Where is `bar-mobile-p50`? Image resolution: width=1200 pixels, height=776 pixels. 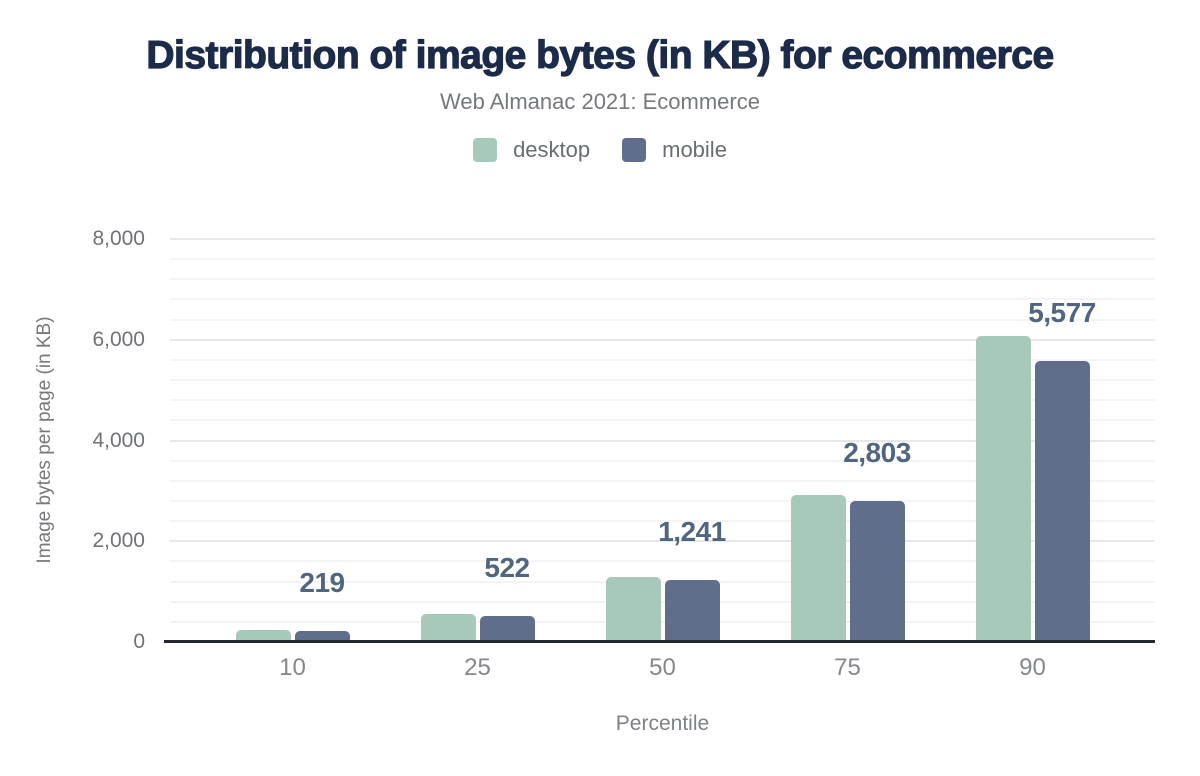
bar-mobile-p50 is located at coordinates (692, 610).